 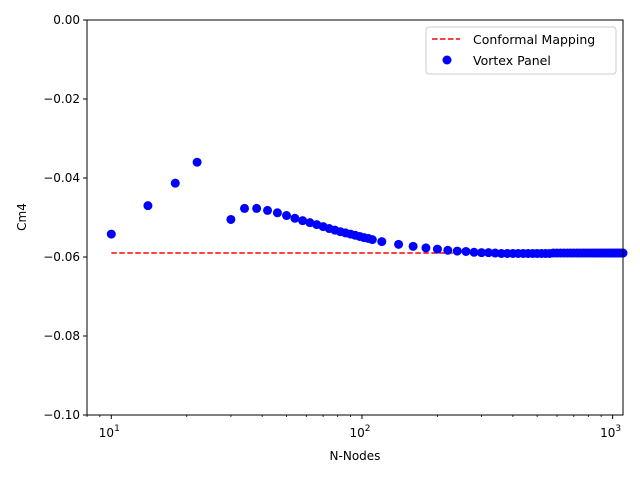 I want to click on y-tick-label: −0.10, so click(x=61, y=415).